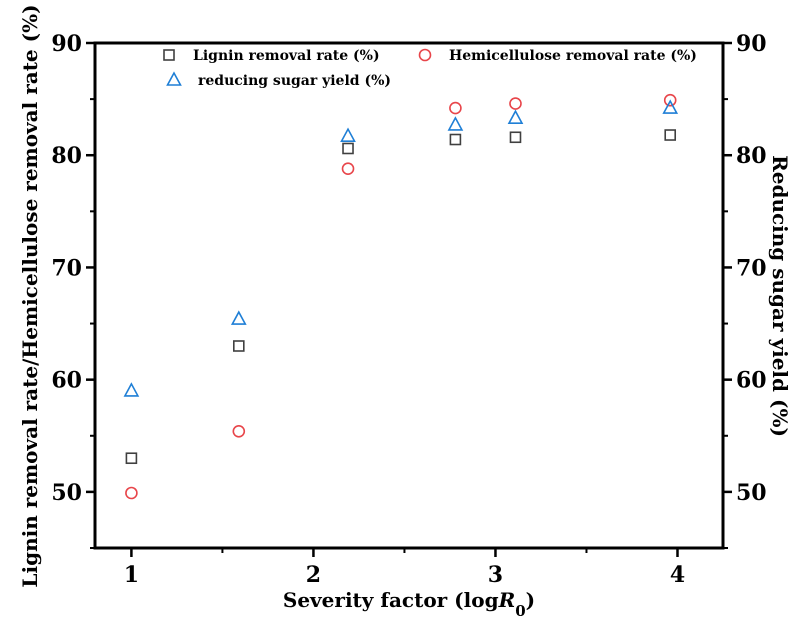 Image resolution: width=795 pixels, height=619 pixels. What do you see at coordinates (294, 81) in the screenshot?
I see `legend-label: reducing sugar yield (%)` at bounding box center [294, 81].